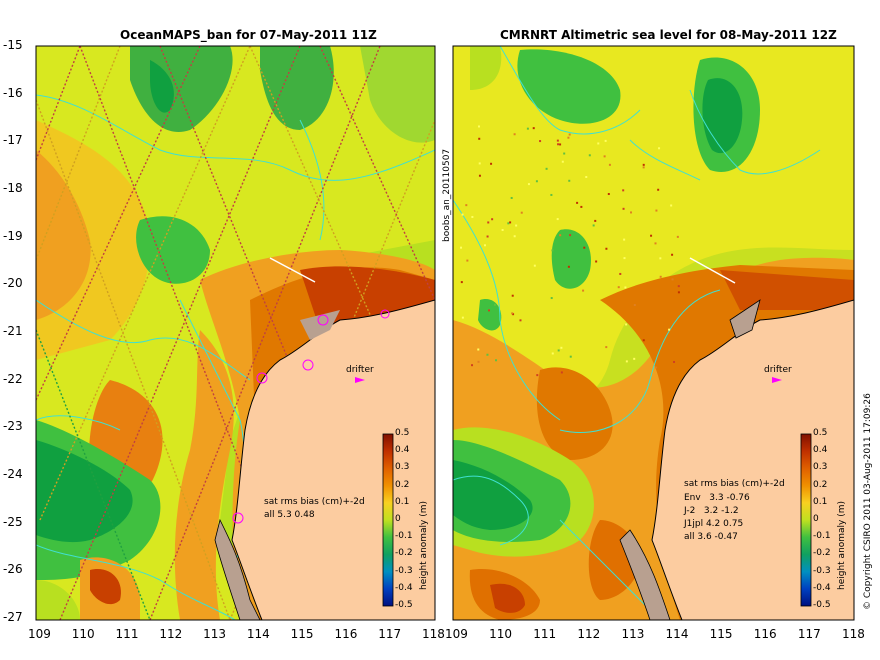 The width and height of the screenshot is (880, 660). What do you see at coordinates (13, 283) in the screenshot?
I see `latitude-tick-label: -20` at bounding box center [13, 283].